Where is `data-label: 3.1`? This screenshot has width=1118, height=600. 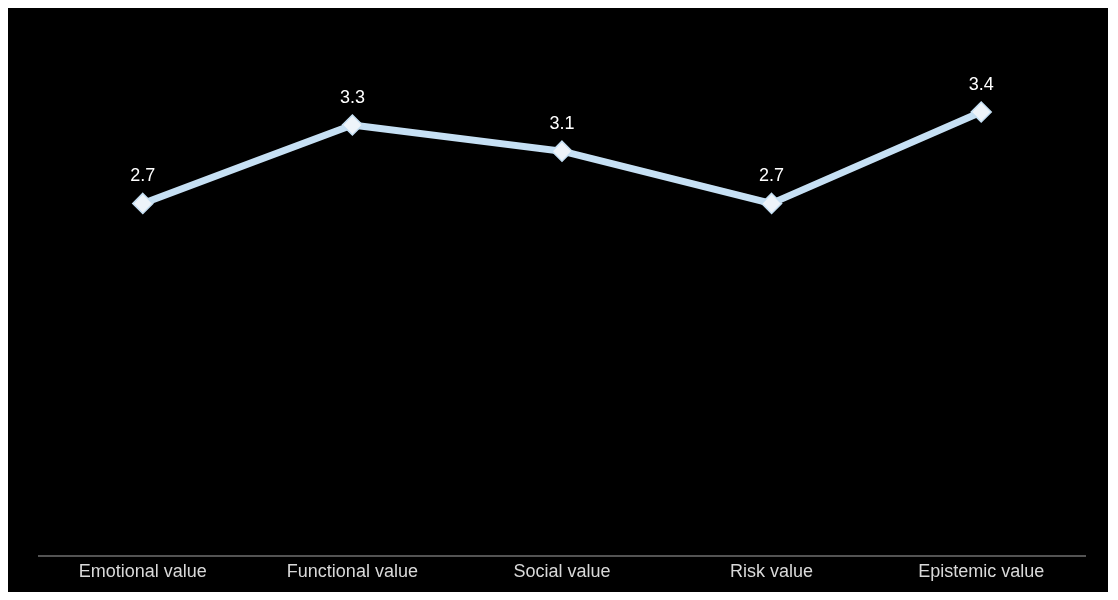
data-label: 3.1 is located at coordinates (562, 123).